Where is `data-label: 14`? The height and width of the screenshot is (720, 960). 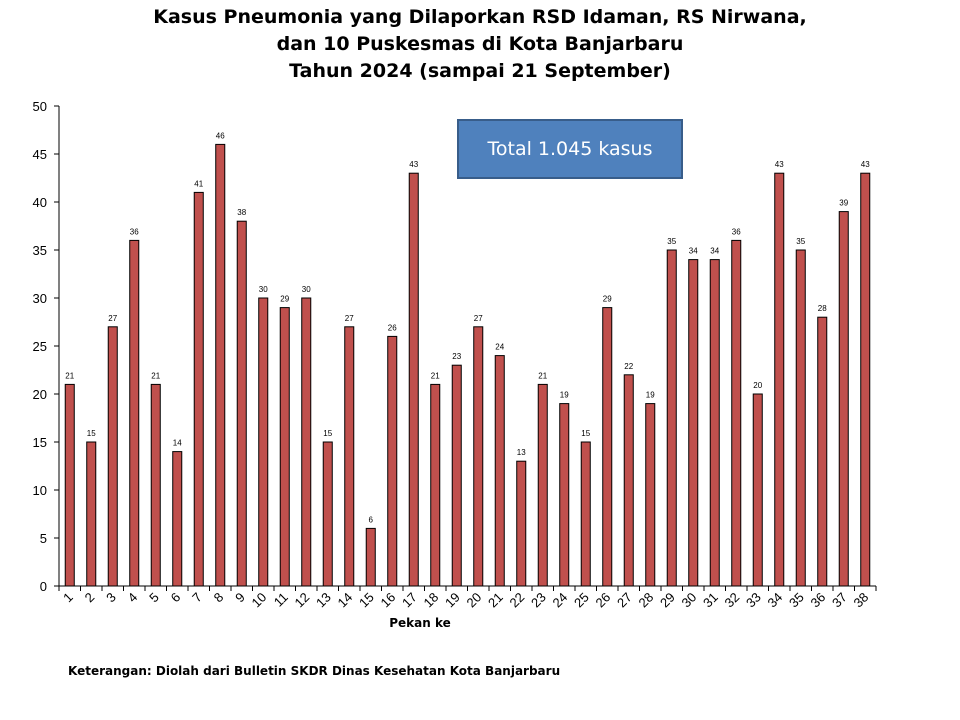 data-label: 14 is located at coordinates (177, 443).